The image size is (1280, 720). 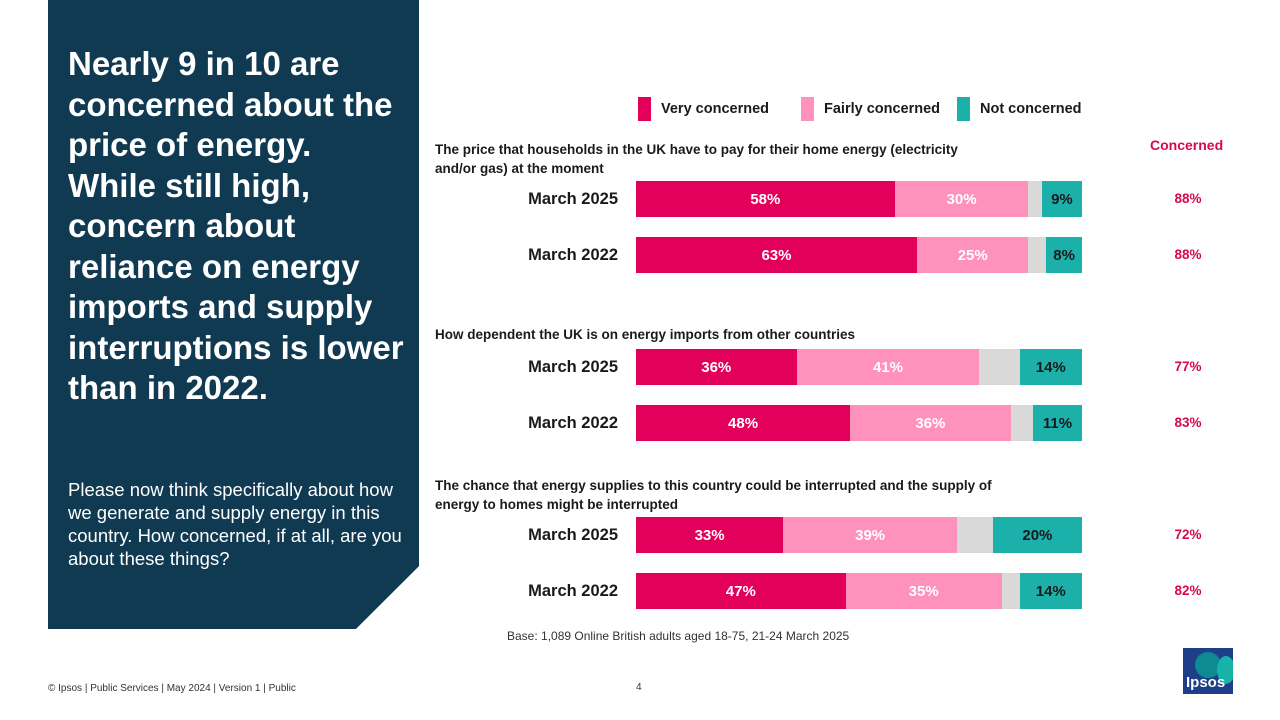 I want to click on bar-segment-fairly: 41%, so click(x=888, y=367).